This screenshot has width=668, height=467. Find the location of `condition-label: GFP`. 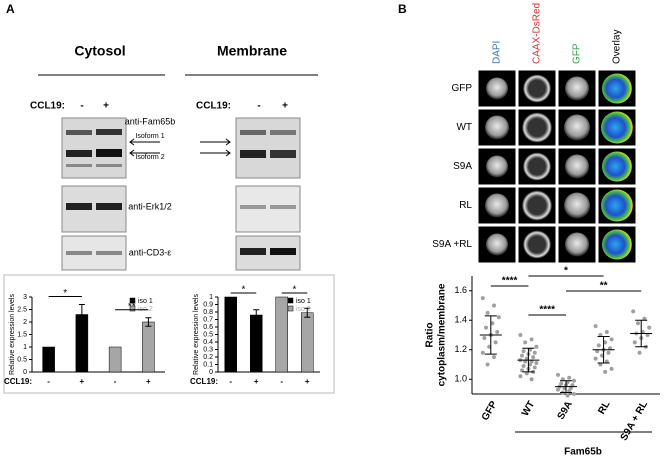

condition-label: GFP is located at coordinates (461, 88).